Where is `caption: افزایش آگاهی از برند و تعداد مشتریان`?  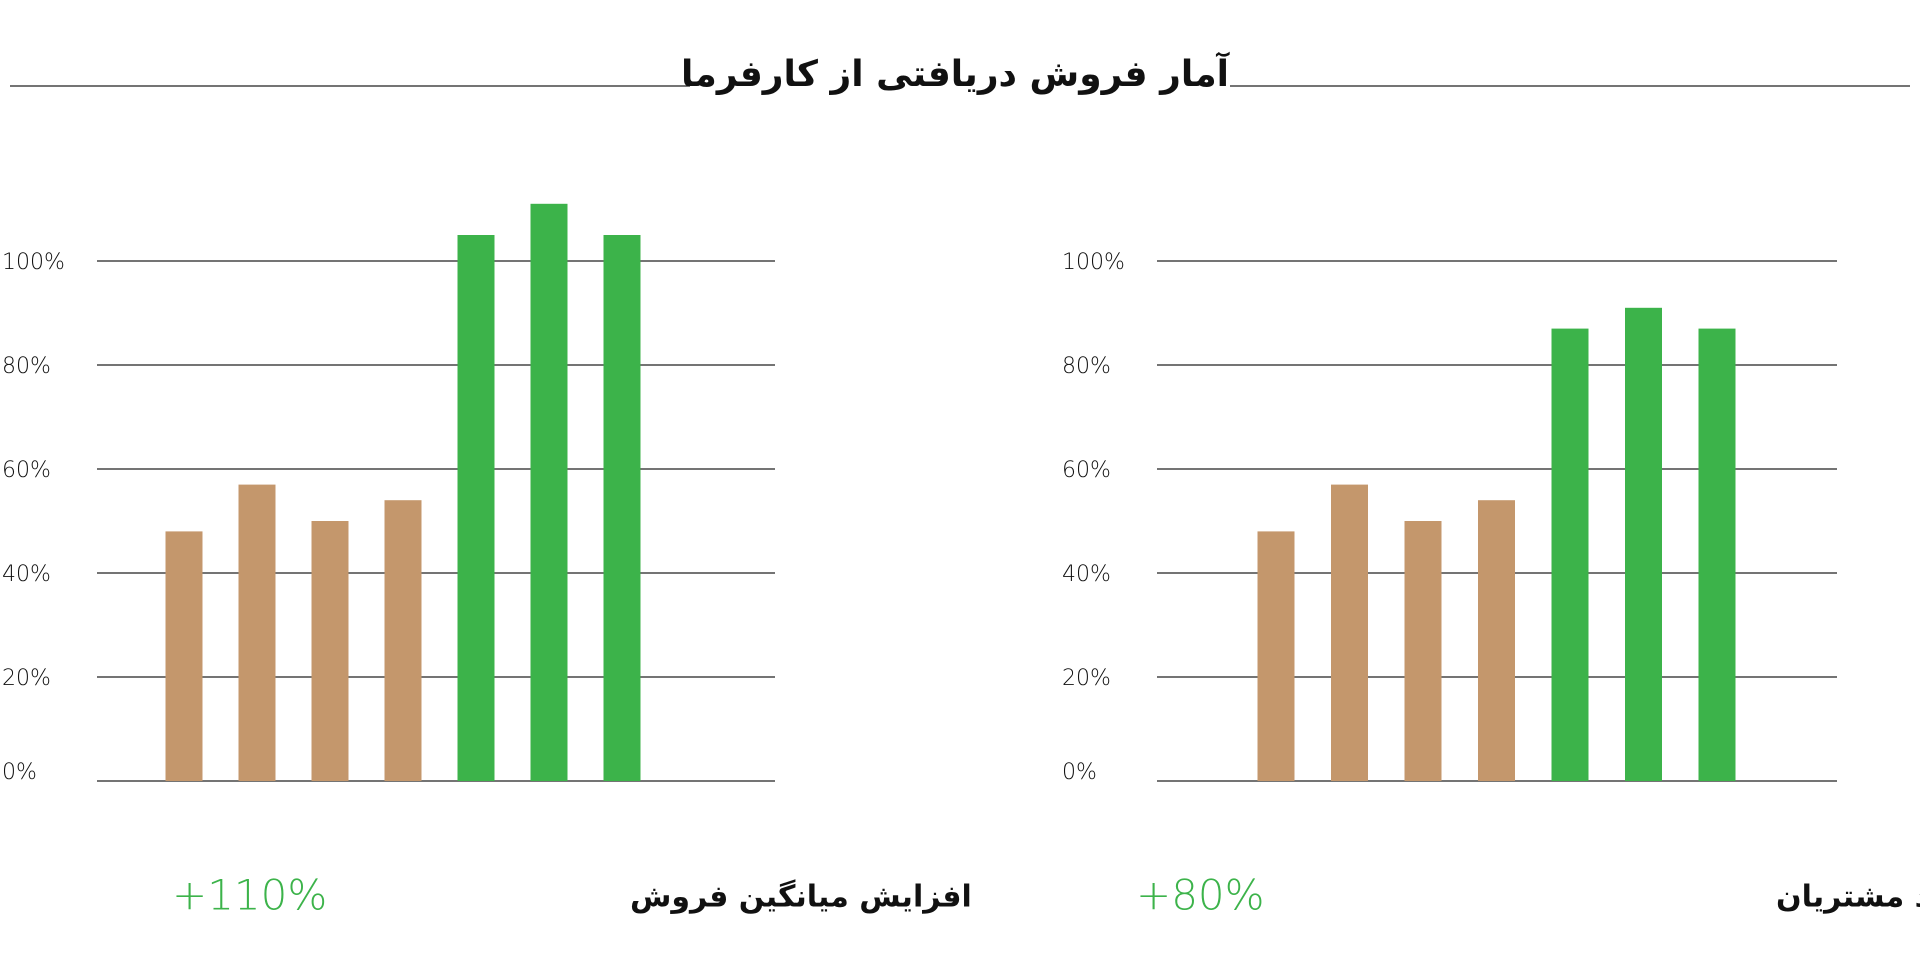
caption: افزایش آگاهی از برند و تعداد مشتریان is located at coordinates (1848, 896).